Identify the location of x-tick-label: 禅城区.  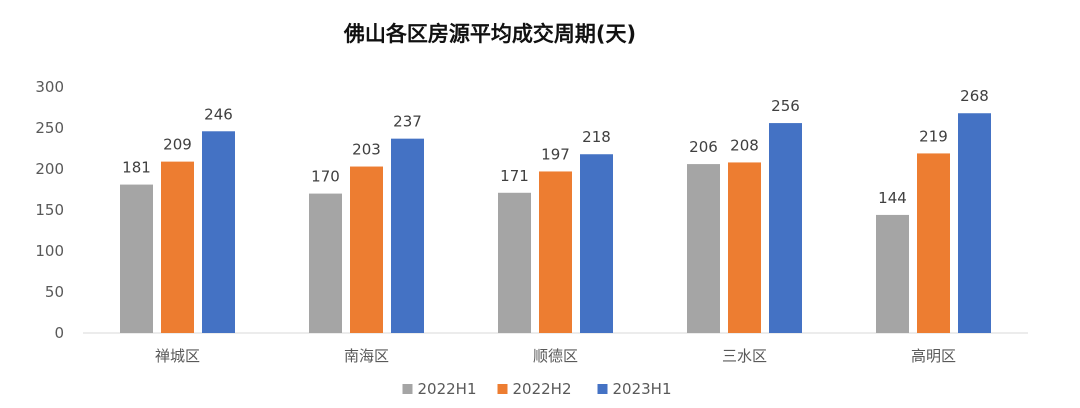
(177, 356).